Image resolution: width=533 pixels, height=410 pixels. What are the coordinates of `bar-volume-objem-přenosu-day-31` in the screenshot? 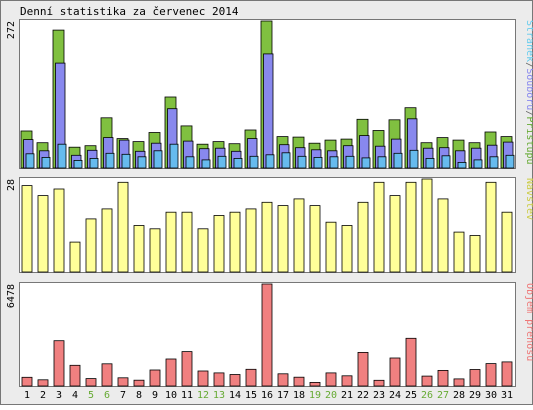 It's located at (507, 374).